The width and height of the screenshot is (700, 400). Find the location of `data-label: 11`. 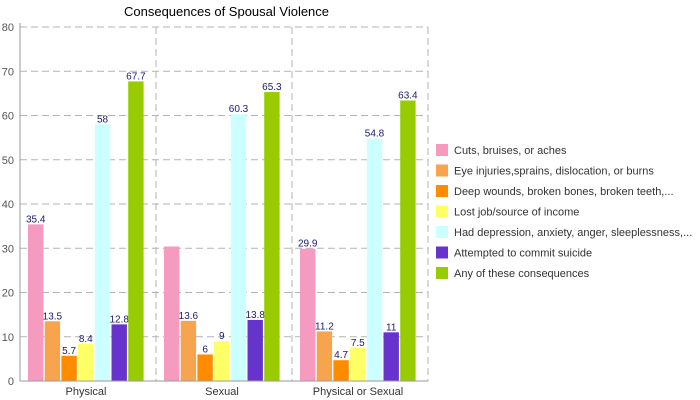

data-label: 11 is located at coordinates (391, 327).